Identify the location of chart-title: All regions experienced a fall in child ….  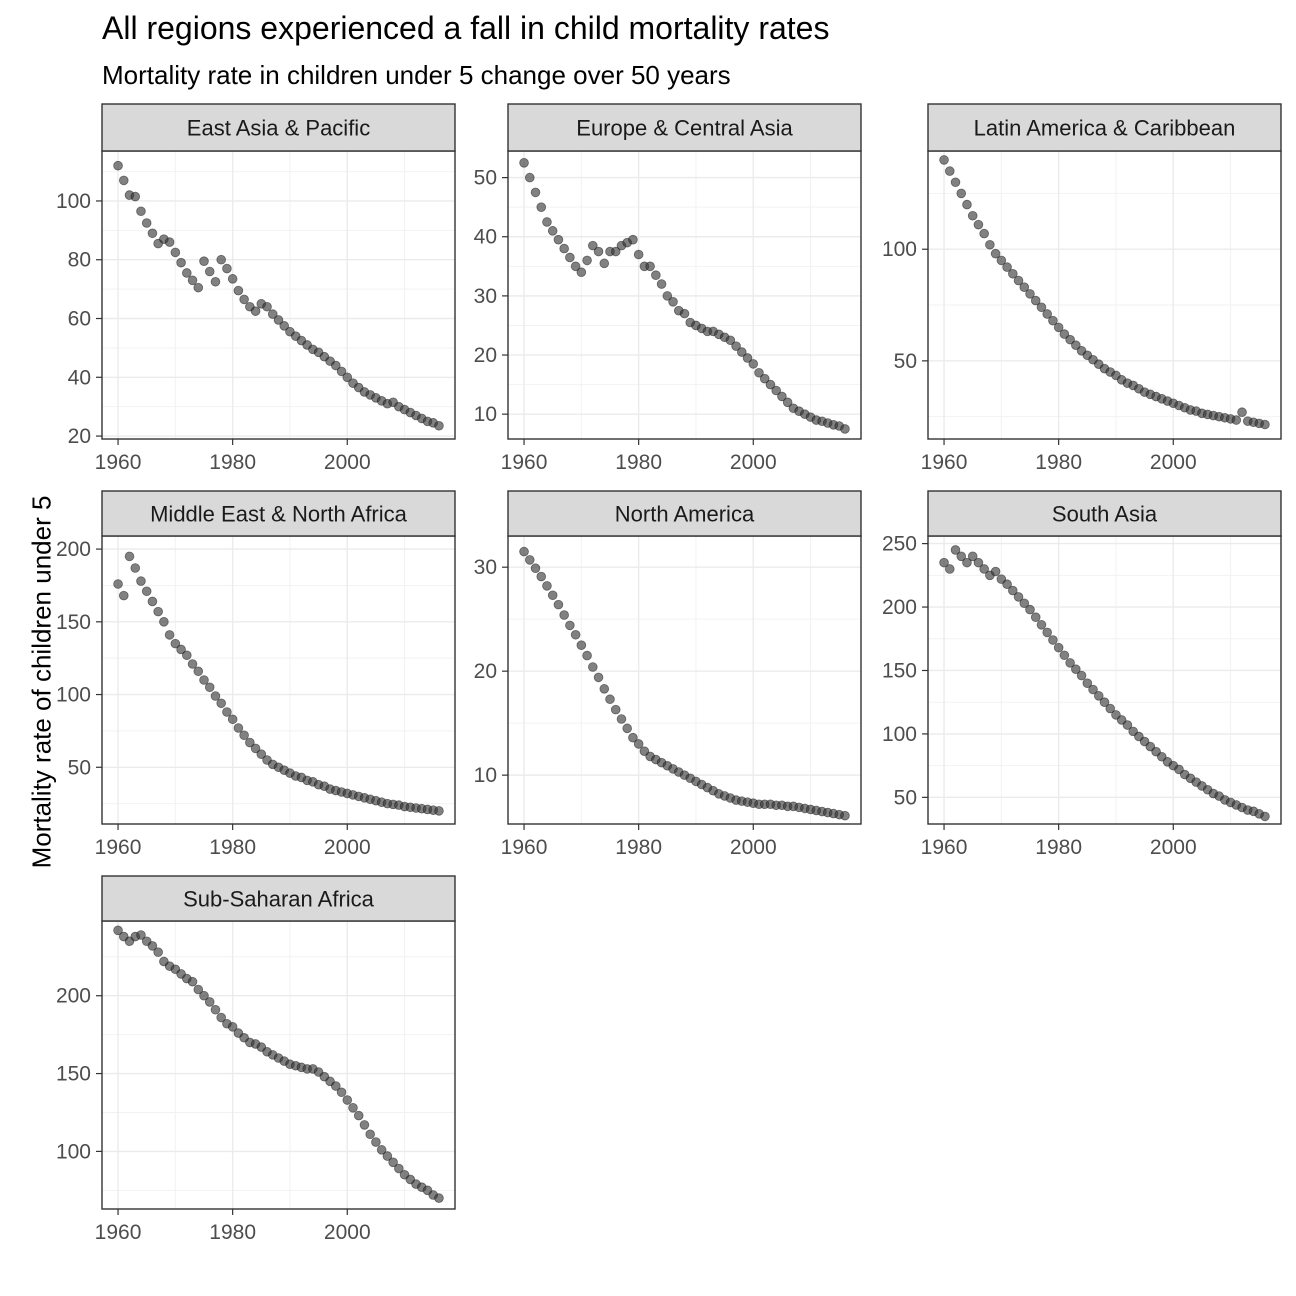
(466, 28).